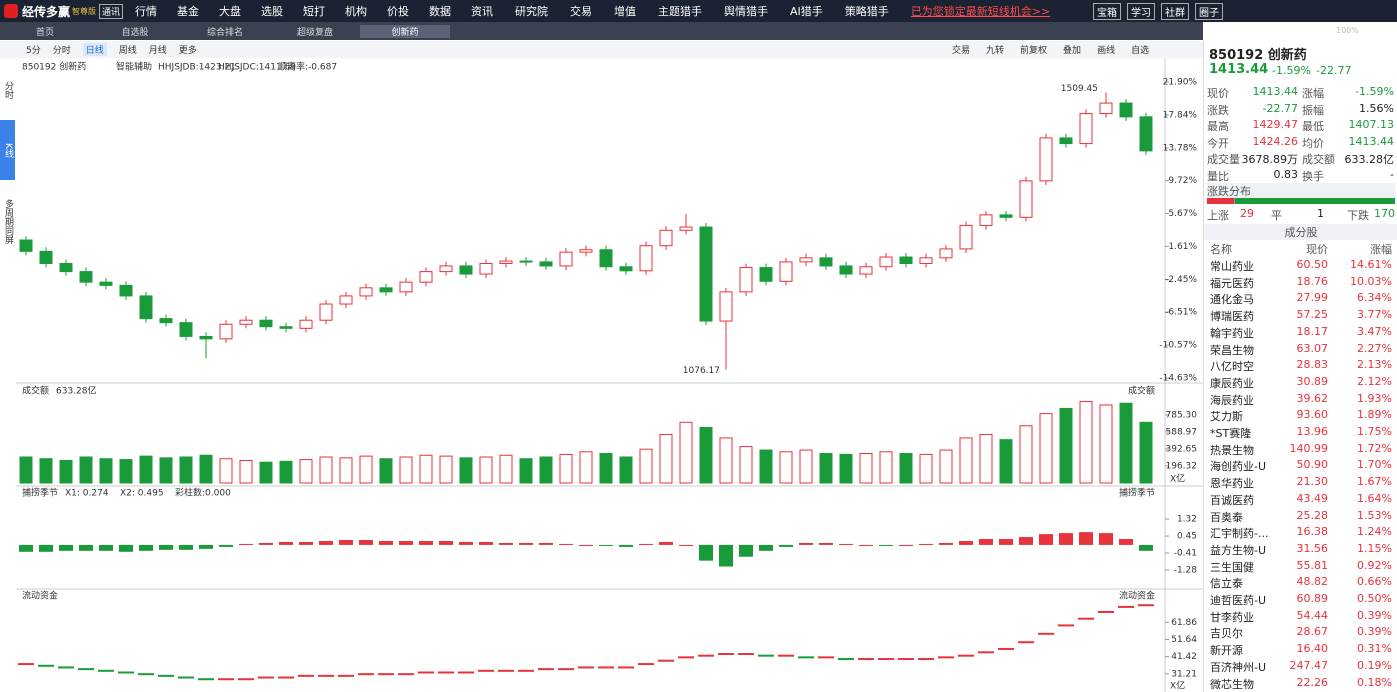 The image size is (1397, 692). Describe the element at coordinates (1232, 367) in the screenshot. I see `stock-name: 八亿时空` at that location.